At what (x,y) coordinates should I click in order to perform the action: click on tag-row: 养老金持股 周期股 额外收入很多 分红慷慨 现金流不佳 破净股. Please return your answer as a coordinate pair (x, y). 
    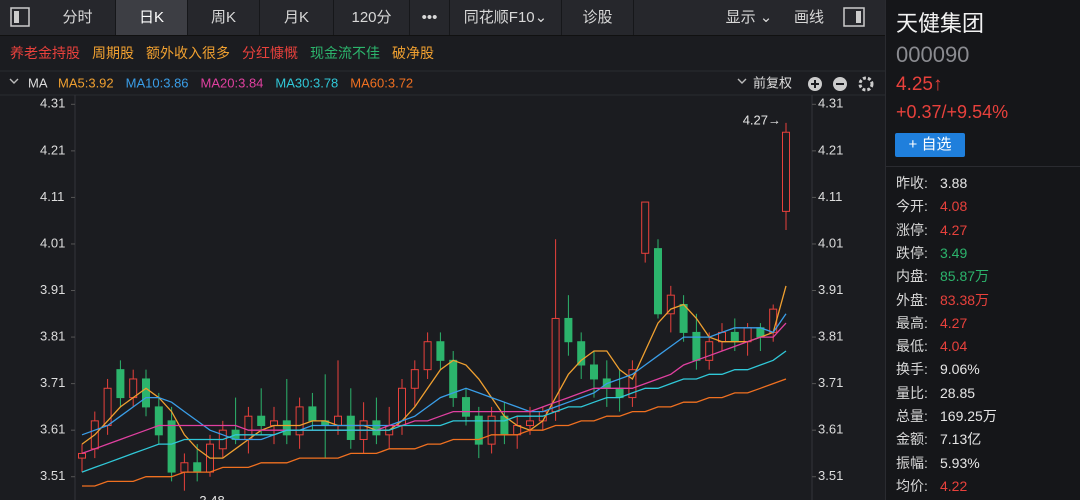
    Looking at the image, I should click on (222, 53).